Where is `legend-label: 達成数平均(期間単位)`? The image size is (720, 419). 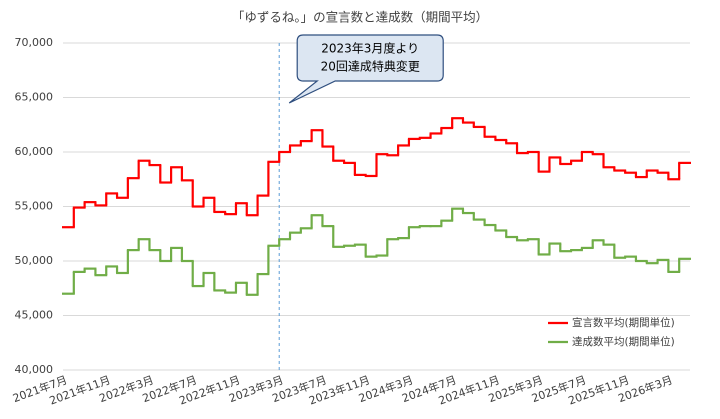 legend-label: 達成数平均(期間単位) is located at coordinates (623, 341).